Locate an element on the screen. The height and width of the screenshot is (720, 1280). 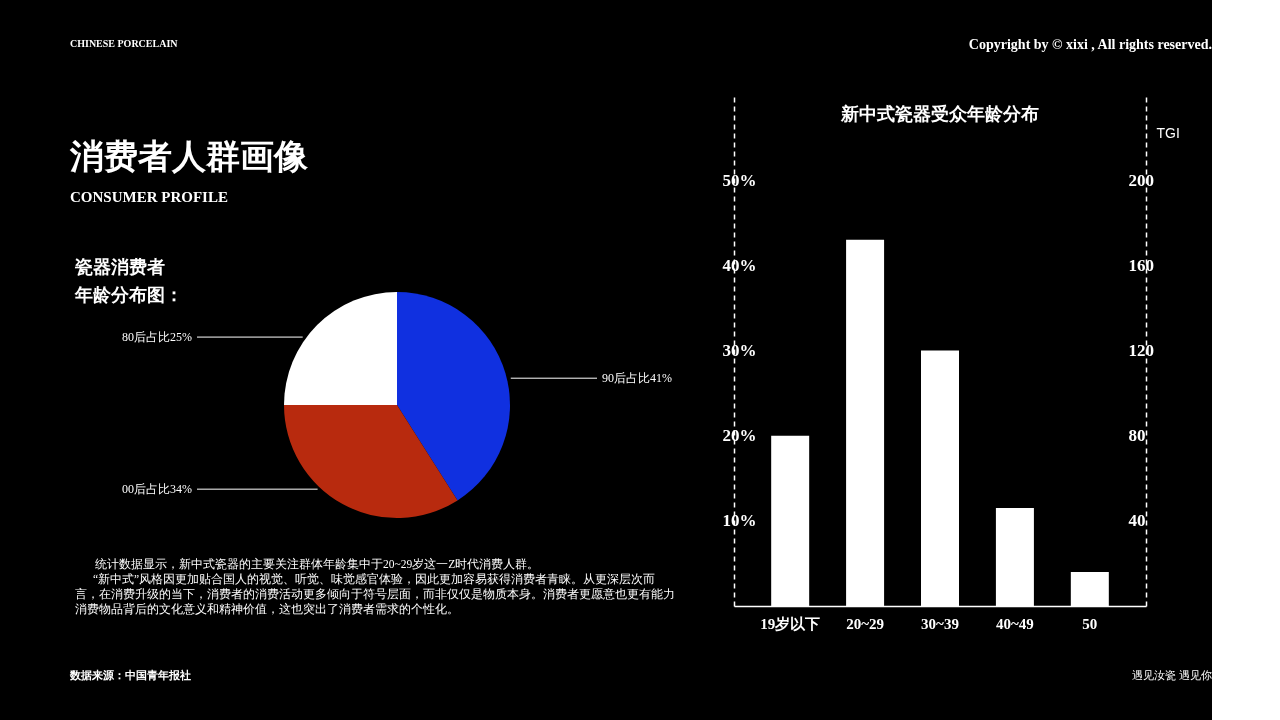
text: Copyright by © xixi , All rights reserved. is located at coordinates (1090, 44).